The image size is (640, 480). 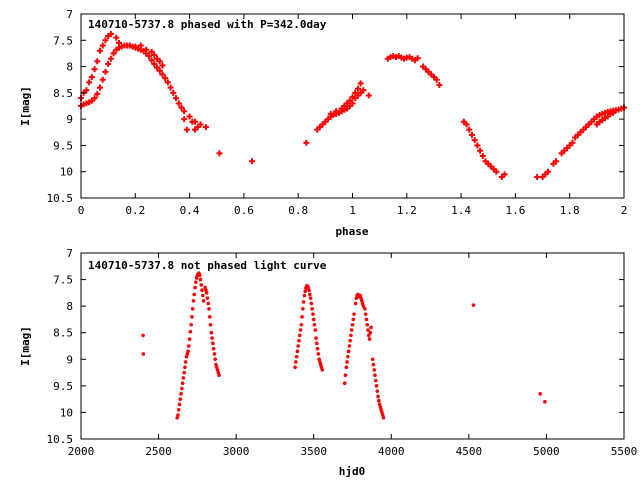 What do you see at coordinates (63, 333) in the screenshot?
I see `unphased-ytick-label: 8.5` at bounding box center [63, 333].